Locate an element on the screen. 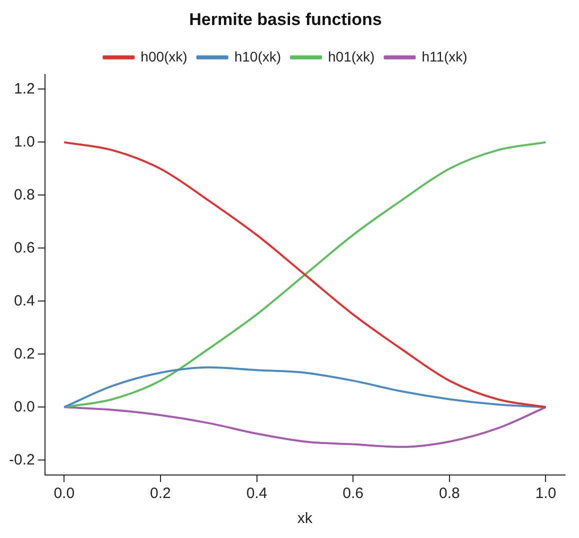  y-tick-label: 0.0 is located at coordinates (24, 407).